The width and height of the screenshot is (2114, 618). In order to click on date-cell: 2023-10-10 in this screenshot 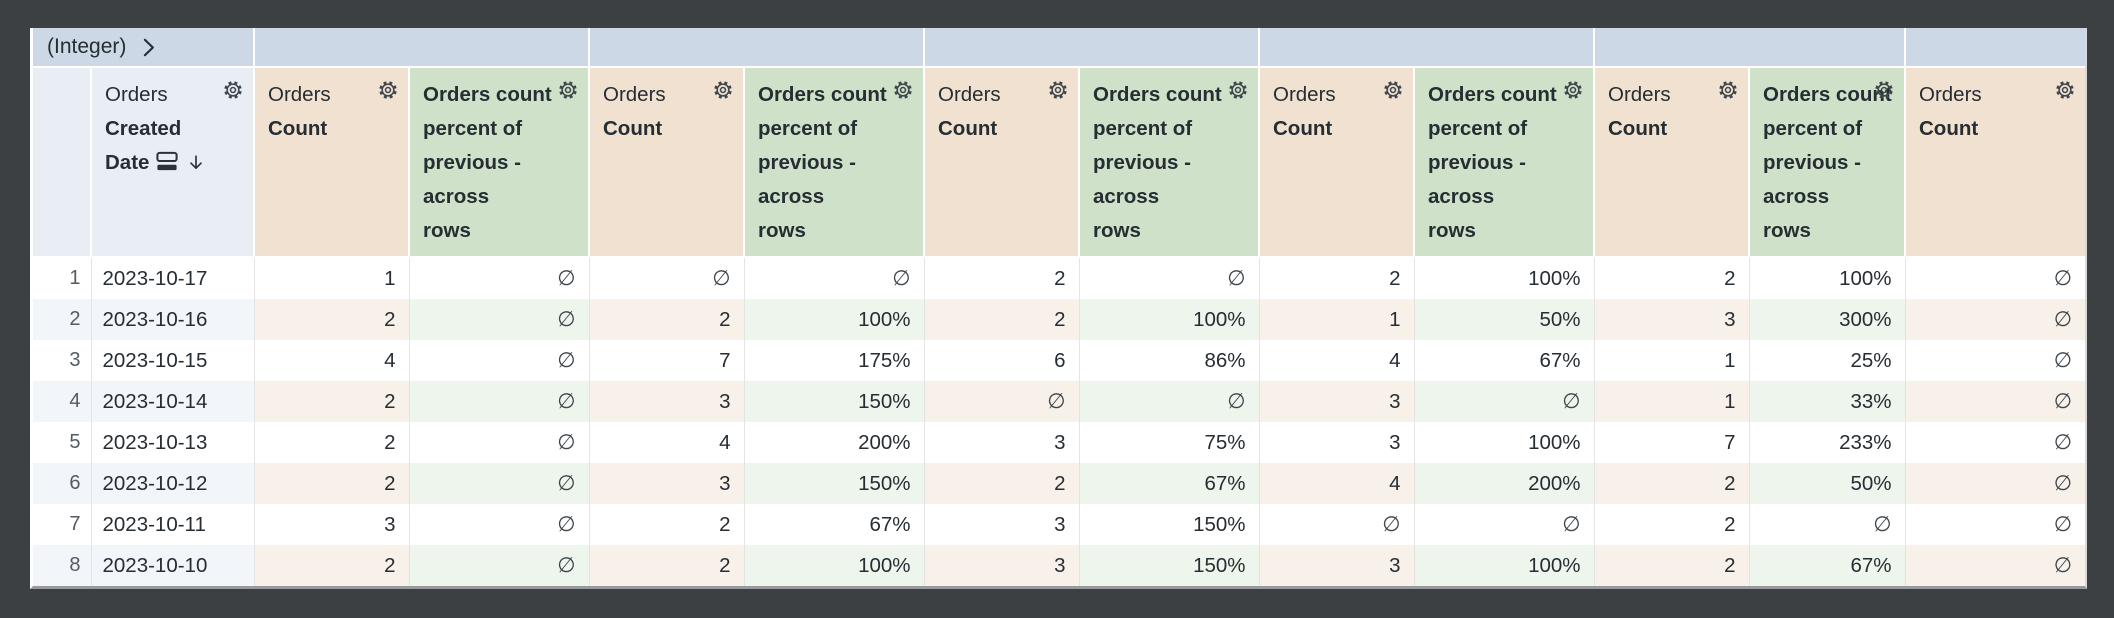, I will do `click(172, 565)`.